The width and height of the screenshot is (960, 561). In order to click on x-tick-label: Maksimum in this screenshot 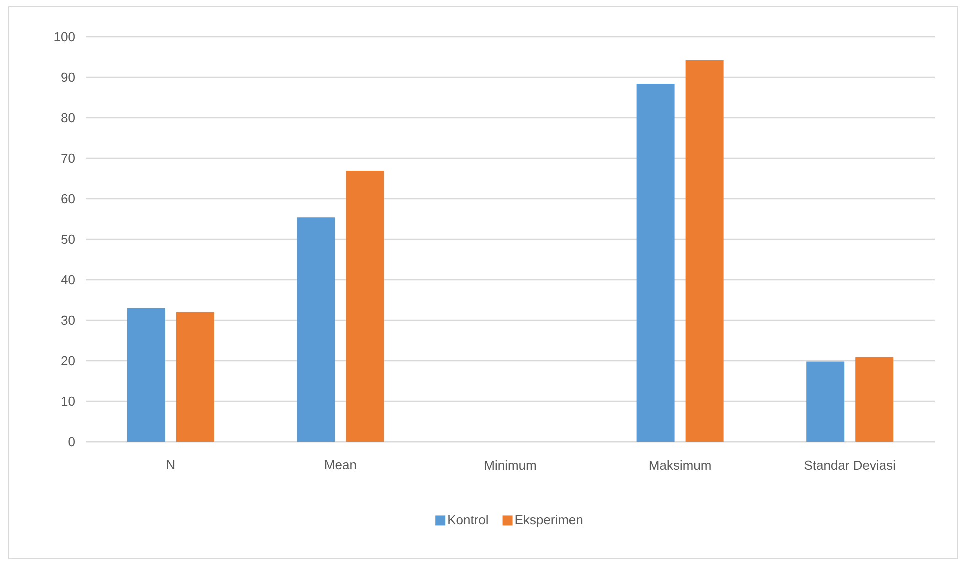, I will do `click(680, 465)`.